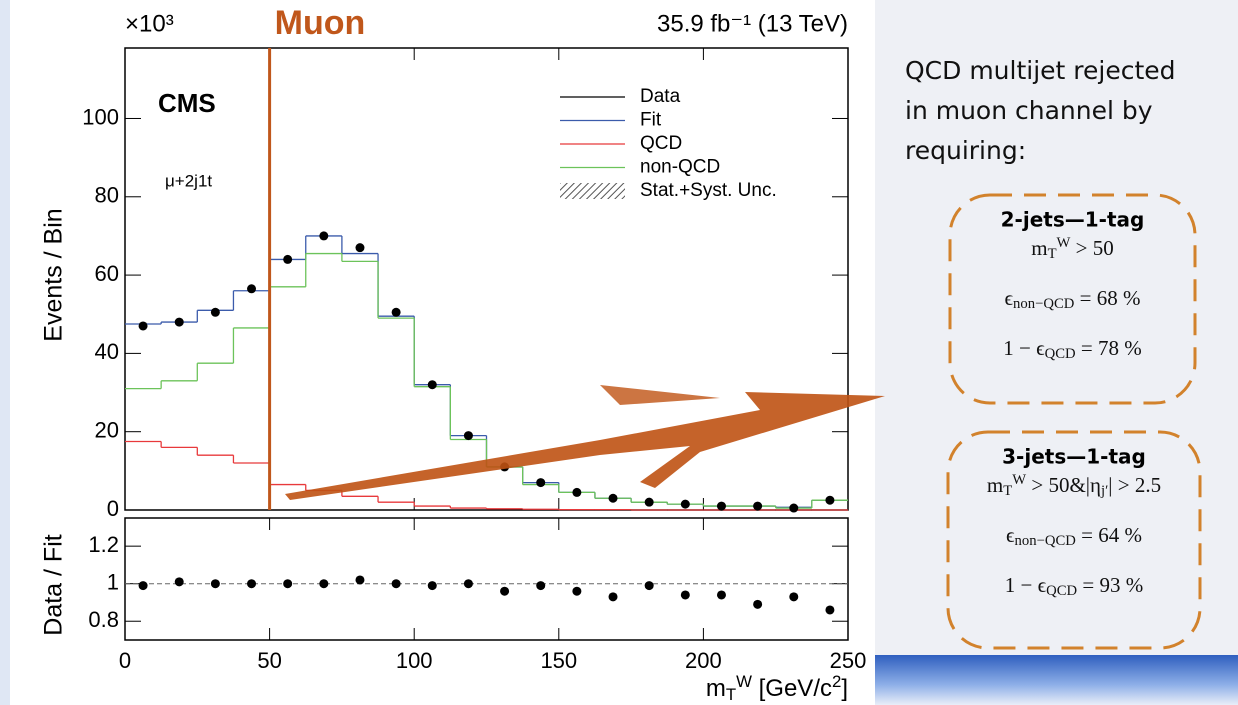  I want to click on experiment: CMS, so click(187, 103).